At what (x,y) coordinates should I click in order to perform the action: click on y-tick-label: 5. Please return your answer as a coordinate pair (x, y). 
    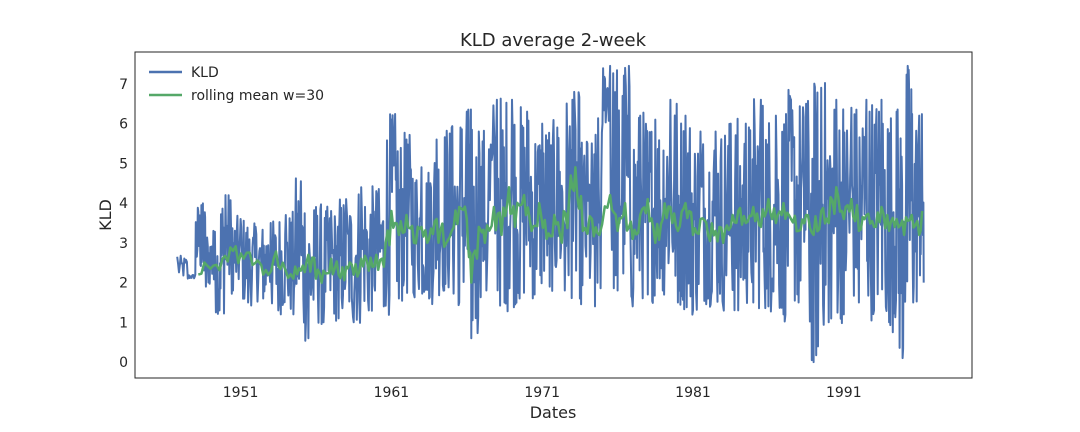
    Looking at the image, I should click on (123, 164).